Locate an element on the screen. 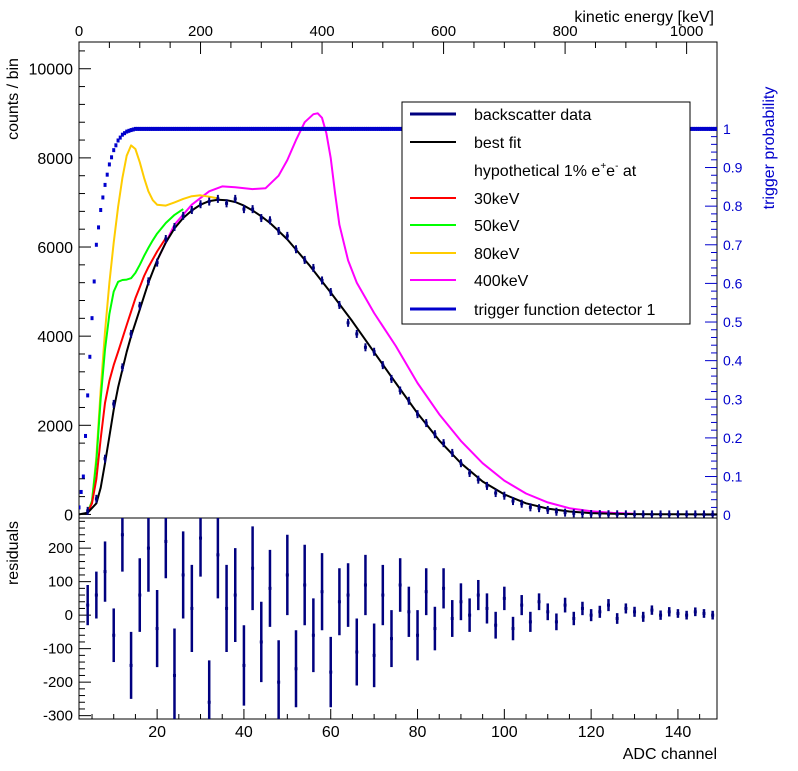 The width and height of the screenshot is (798, 771). residual-y-tick-label: -100 is located at coordinates (58, 649).